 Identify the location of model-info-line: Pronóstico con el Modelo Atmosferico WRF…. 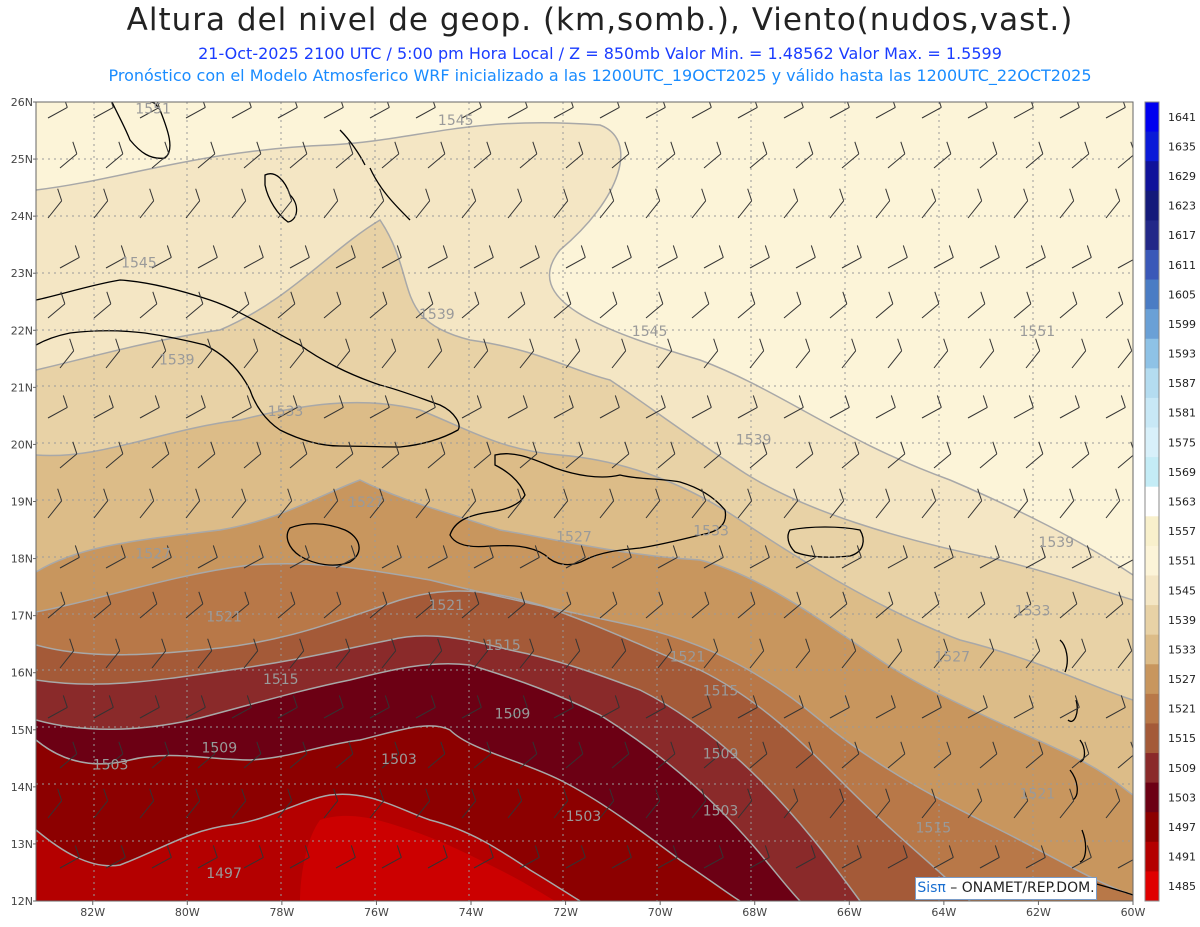
(600, 75).